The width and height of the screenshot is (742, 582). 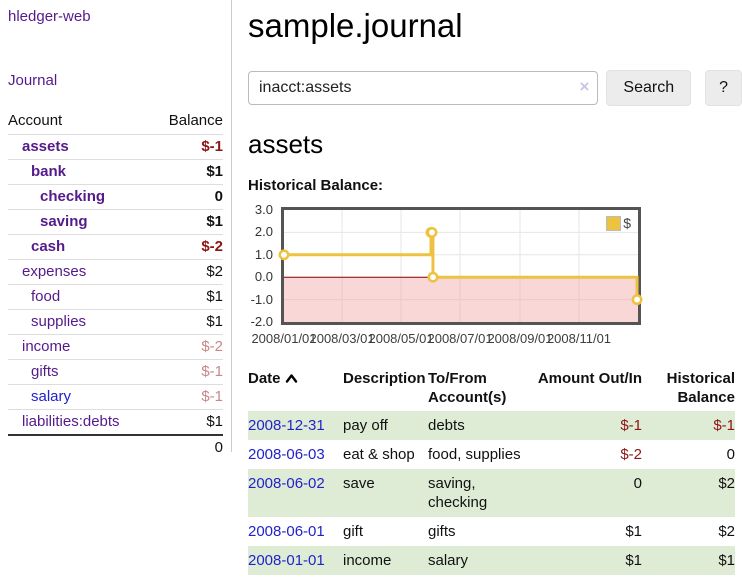 I want to click on x-axis-tick-label: 2008/03/01, so click(x=342, y=338).